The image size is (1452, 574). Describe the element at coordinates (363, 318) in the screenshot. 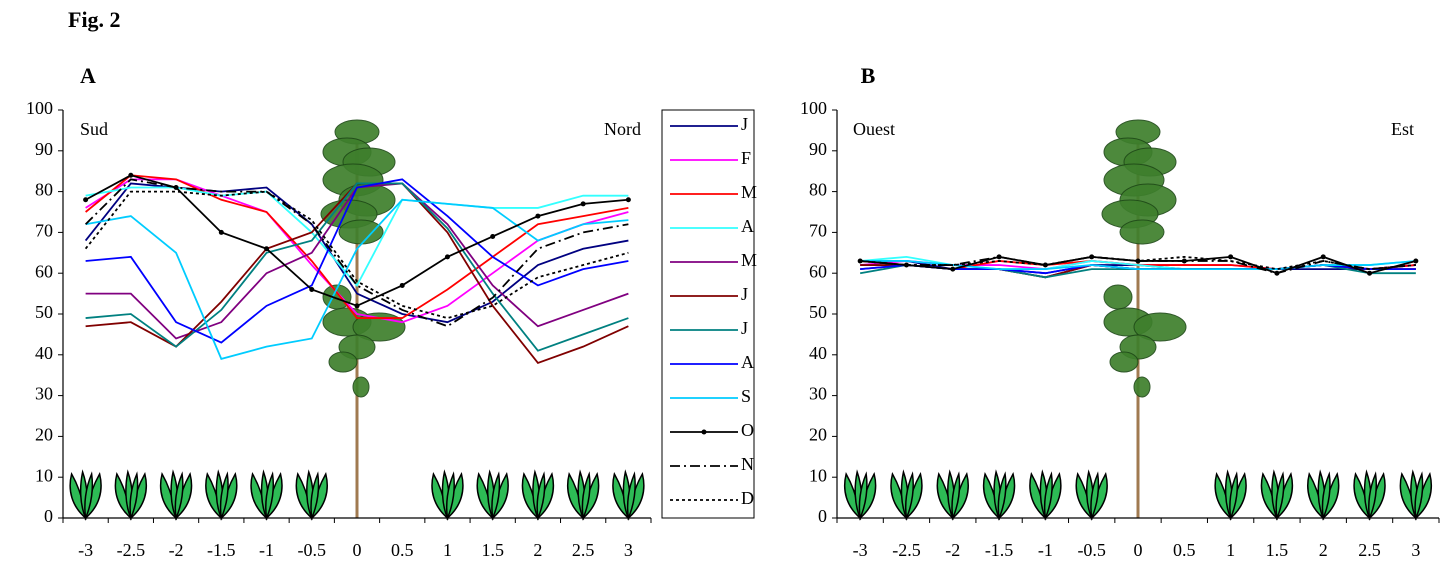

I see `tree-icon` at that location.